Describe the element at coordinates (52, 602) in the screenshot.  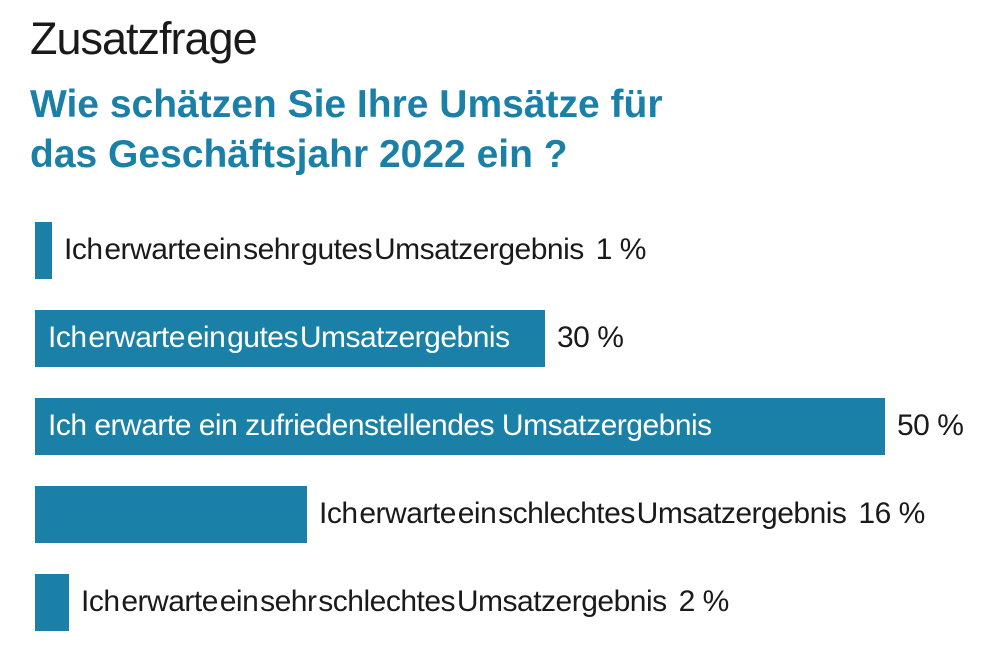
I see `bar-sehr-schlechtes-umsatzergebnis` at that location.